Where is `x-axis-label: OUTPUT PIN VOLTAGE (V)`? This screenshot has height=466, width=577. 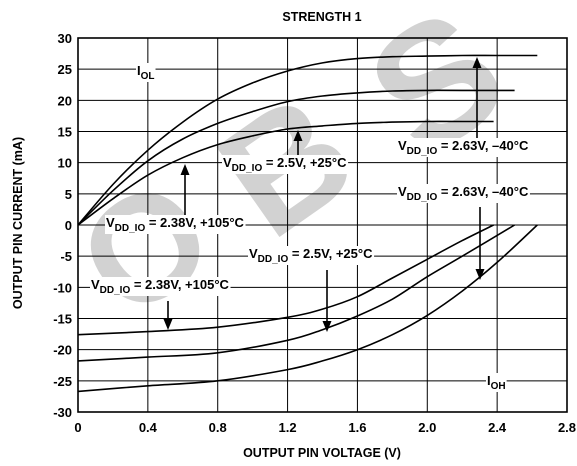 x-axis-label: OUTPUT PIN VOLTAGE (V) is located at coordinates (322, 453).